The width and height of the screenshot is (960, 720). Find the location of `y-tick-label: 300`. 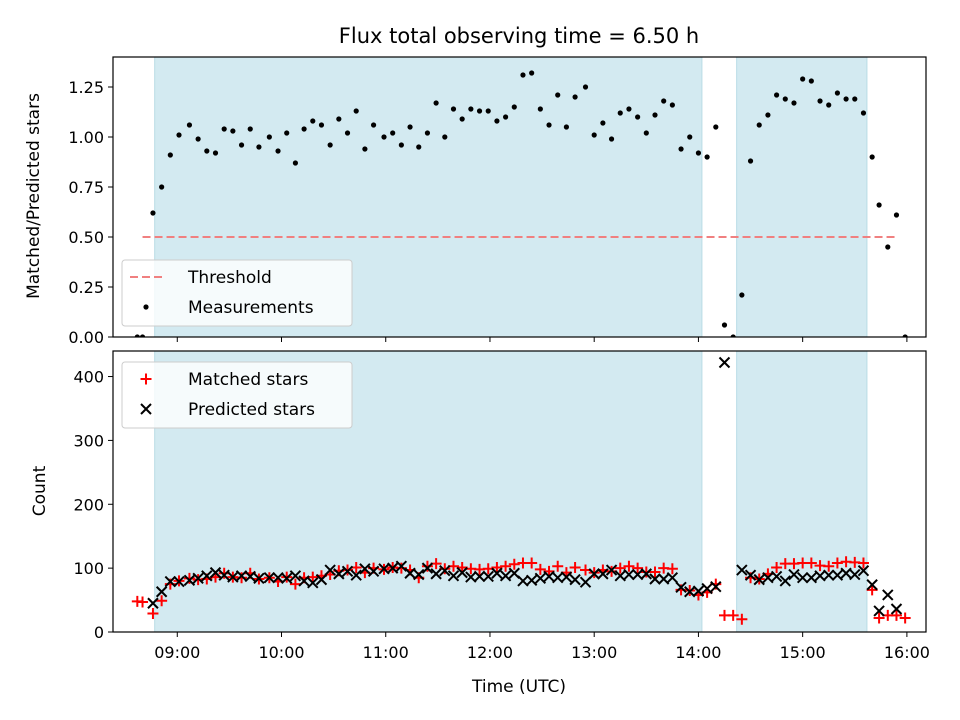

y-tick-label: 300 is located at coordinates (88, 440).